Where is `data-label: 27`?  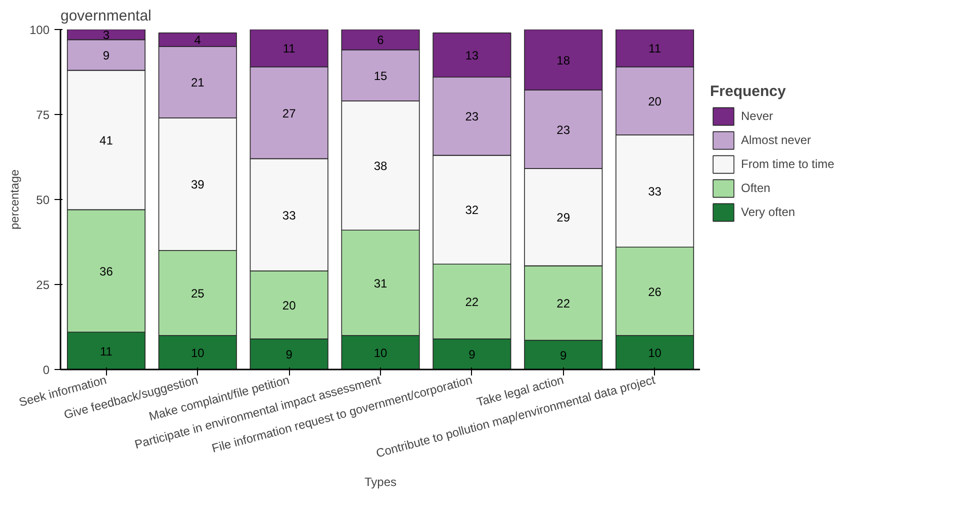
data-label: 27 is located at coordinates (289, 113).